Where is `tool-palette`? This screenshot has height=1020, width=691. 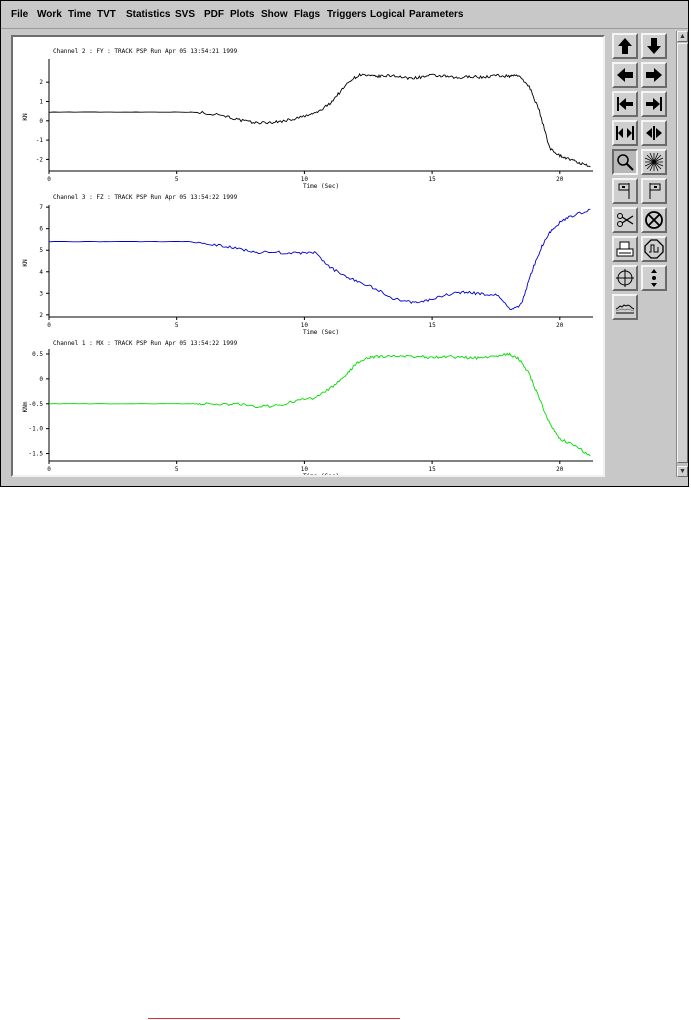 tool-palette is located at coordinates (642, 177).